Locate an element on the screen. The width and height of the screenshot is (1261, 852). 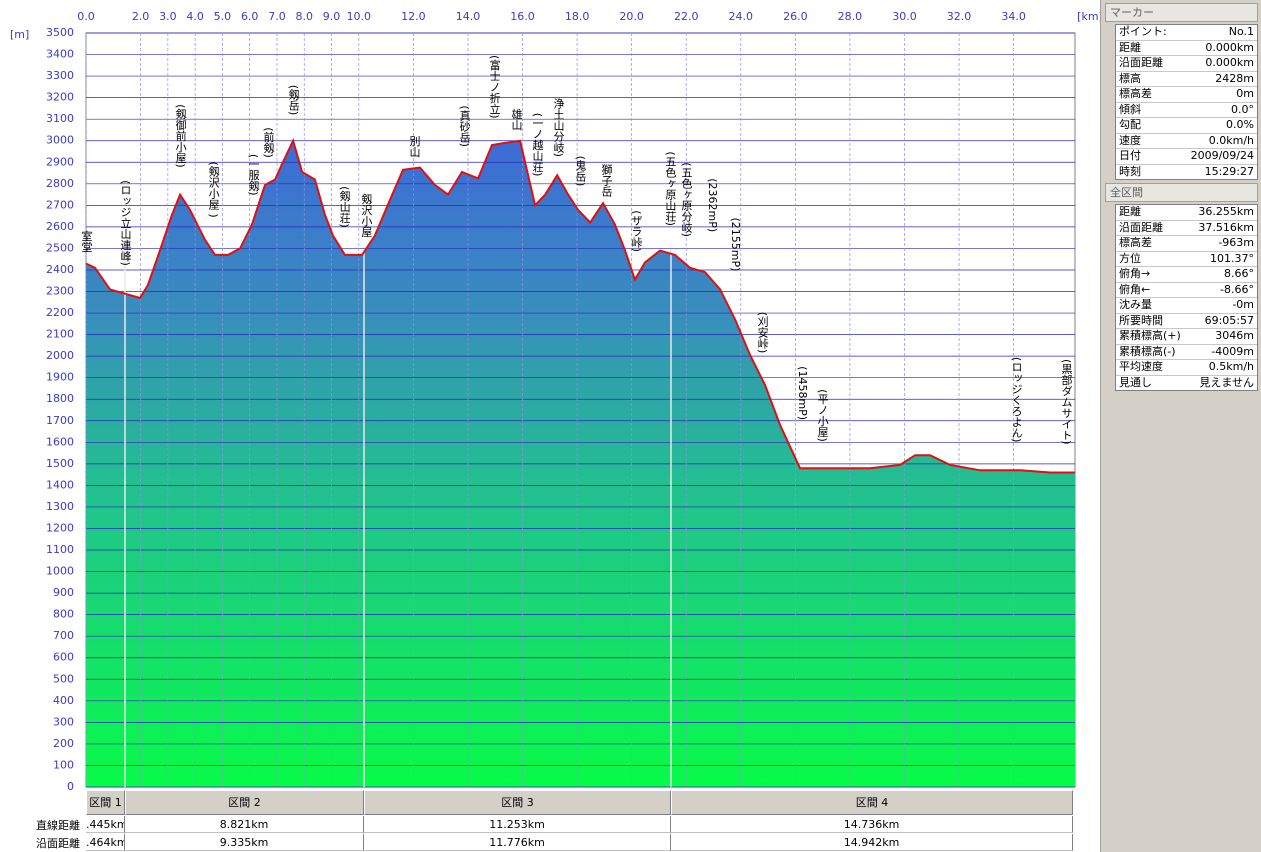
x-tick-label: 14.0 is located at coordinates (468, 16).